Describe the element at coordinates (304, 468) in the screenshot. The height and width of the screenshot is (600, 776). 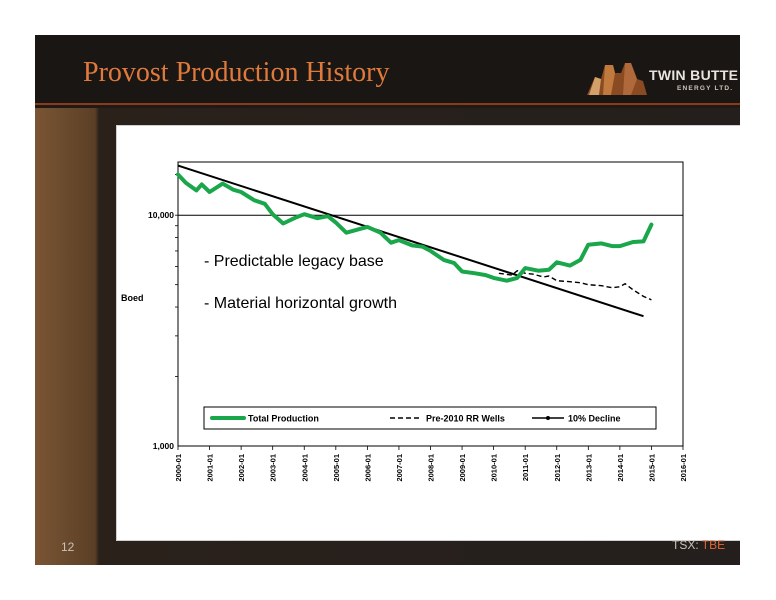
I see `x-tick-label: 2004-01` at that location.